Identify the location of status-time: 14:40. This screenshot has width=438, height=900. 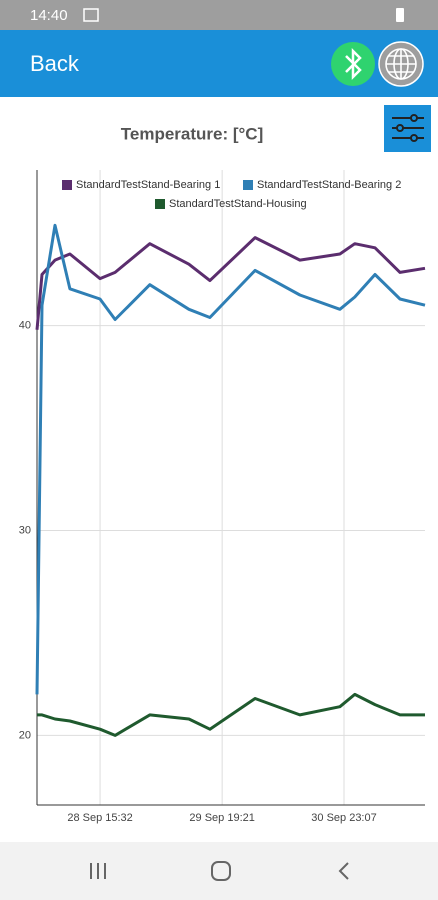
(49, 15).